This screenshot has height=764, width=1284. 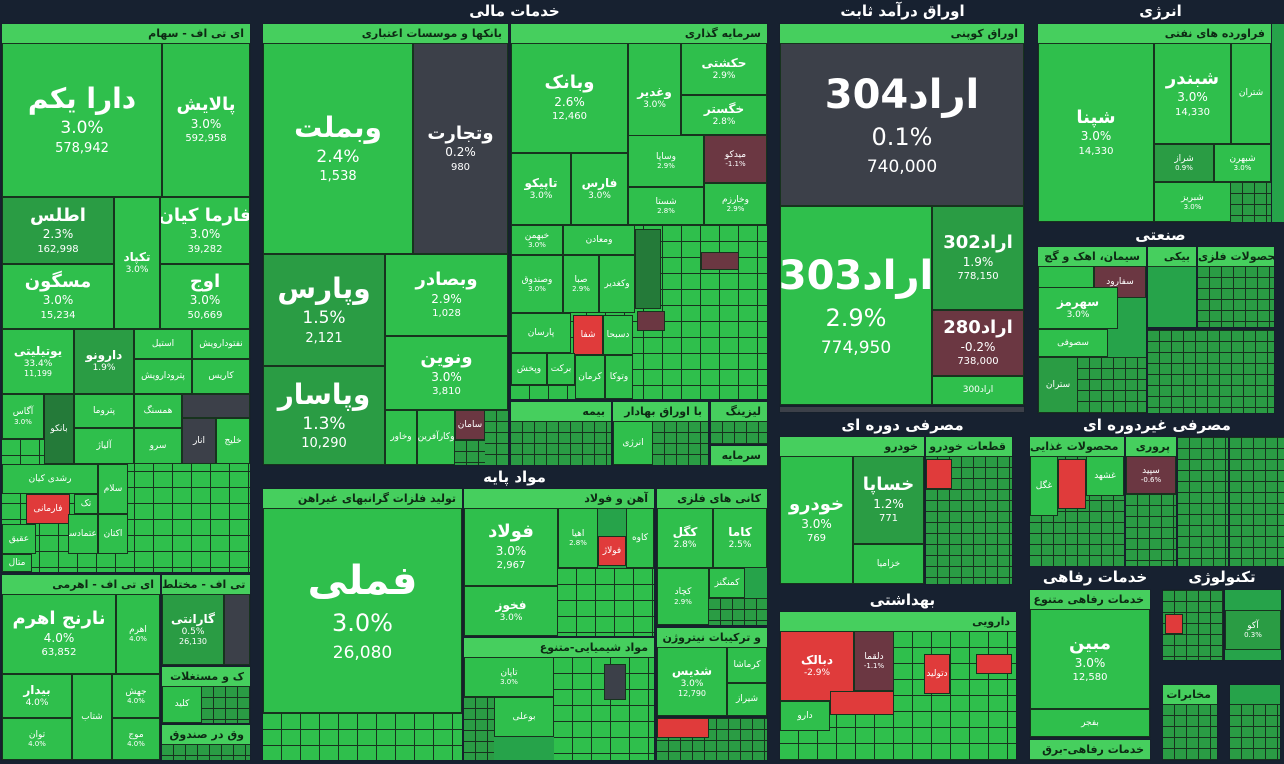 I want to click on tile-sesofi: سصوفی, so click(x=1073, y=343).